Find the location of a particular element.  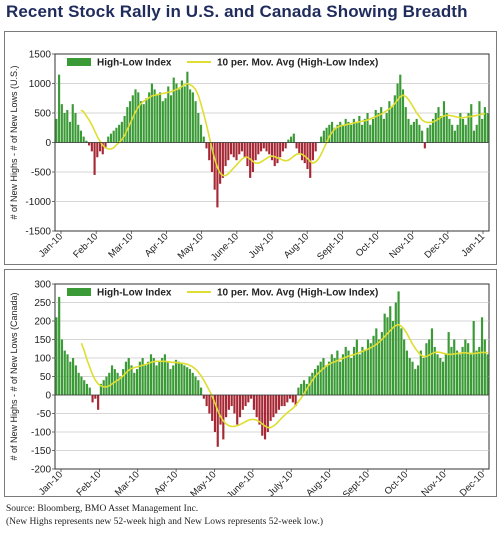

x-tick-label: Dec-10 is located at coordinates (437, 245).